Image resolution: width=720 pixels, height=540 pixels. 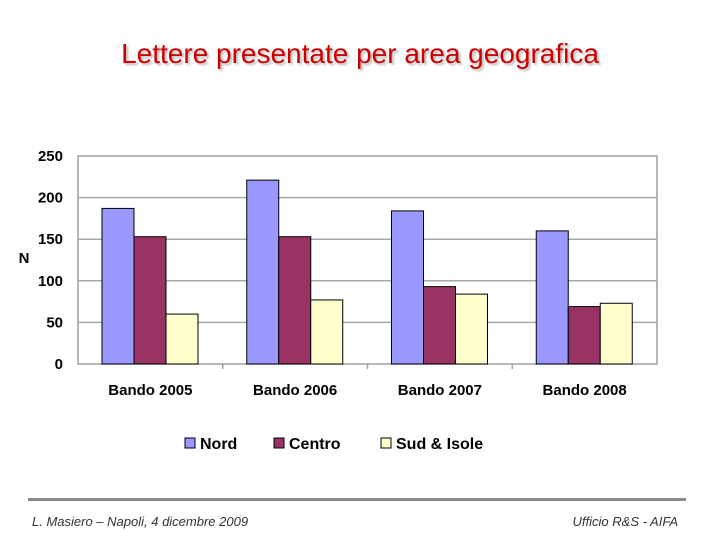 What do you see at coordinates (218, 444) in the screenshot?
I see `legend-label: Nord` at bounding box center [218, 444].